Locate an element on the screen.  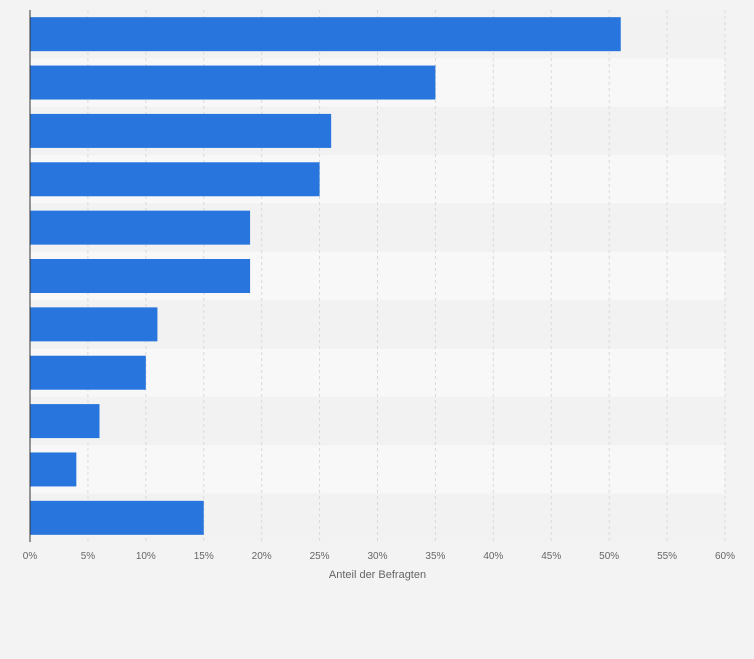
x-tick-label: 10% is located at coordinates (146, 556).